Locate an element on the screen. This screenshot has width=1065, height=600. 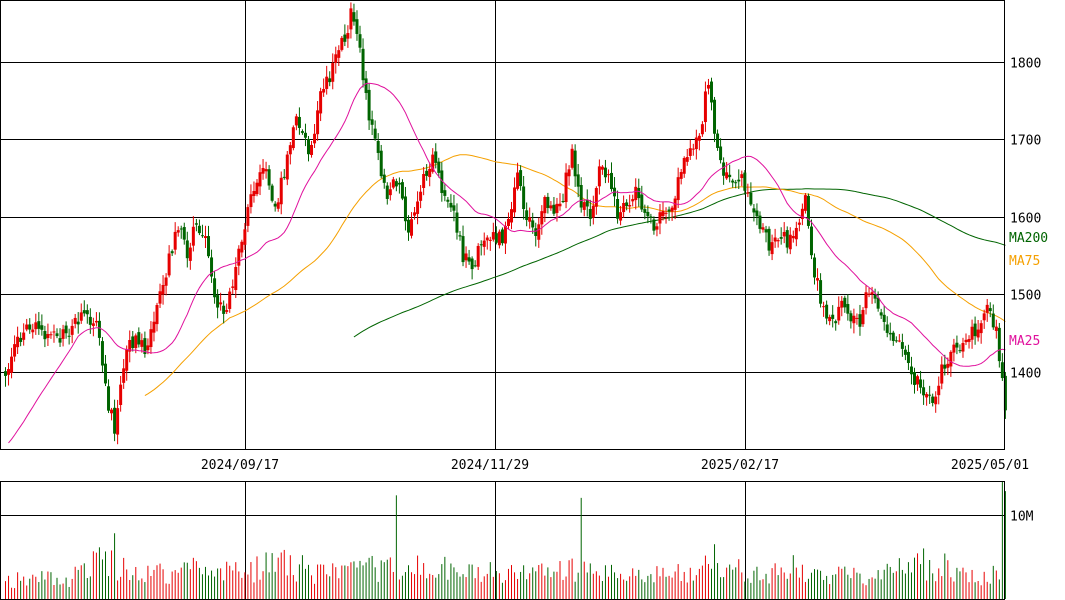
ma-legend: MA200 MA75 MA25 is located at coordinates (1028, 290).